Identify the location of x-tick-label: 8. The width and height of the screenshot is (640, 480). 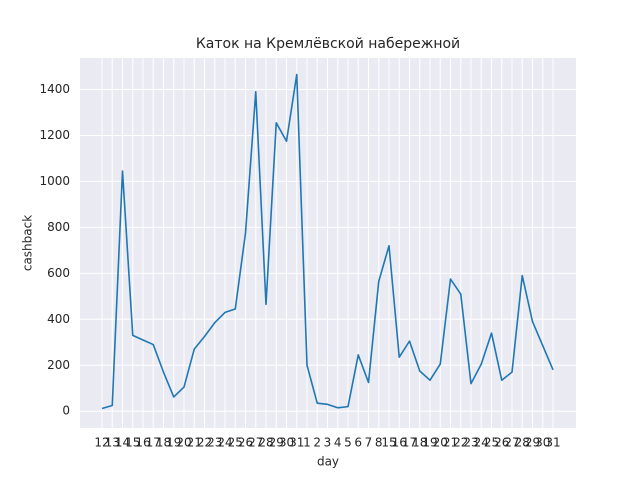
(379, 443).